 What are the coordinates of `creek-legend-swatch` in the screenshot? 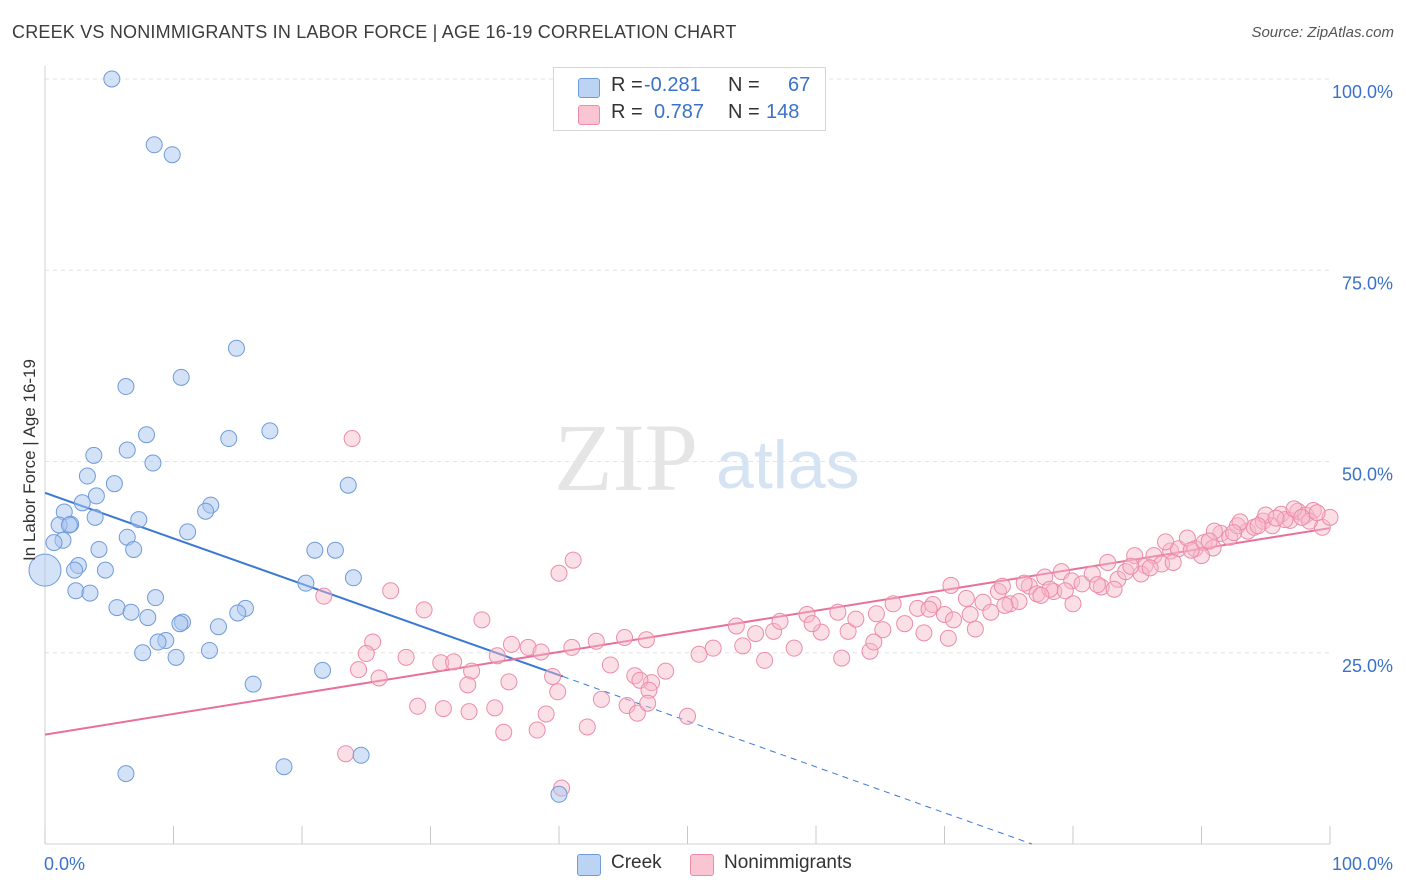 It's located at (589, 865).